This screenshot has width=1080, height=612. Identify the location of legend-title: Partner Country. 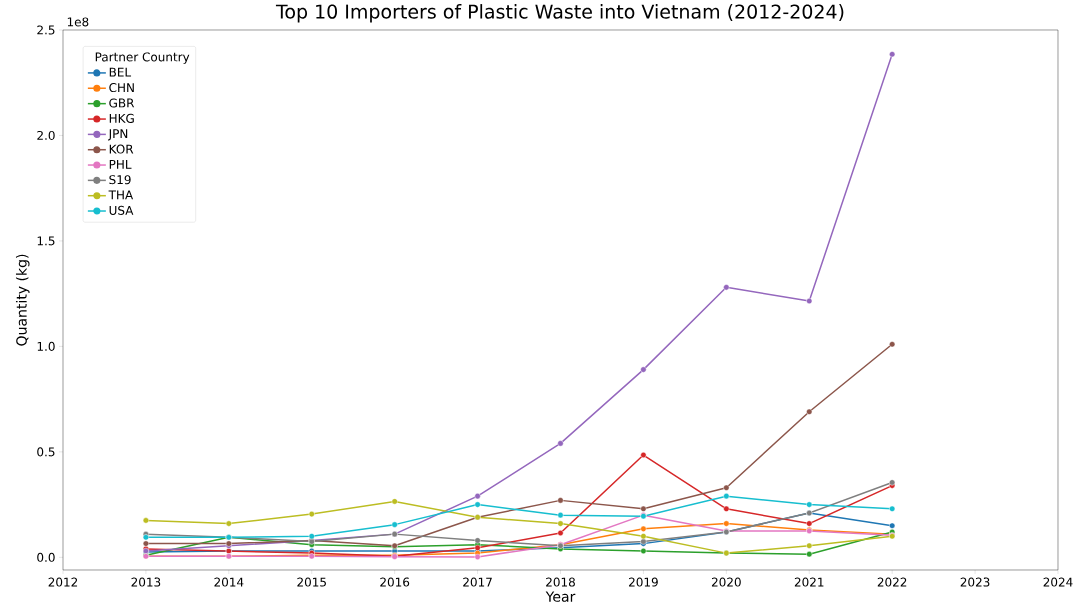
(142, 58).